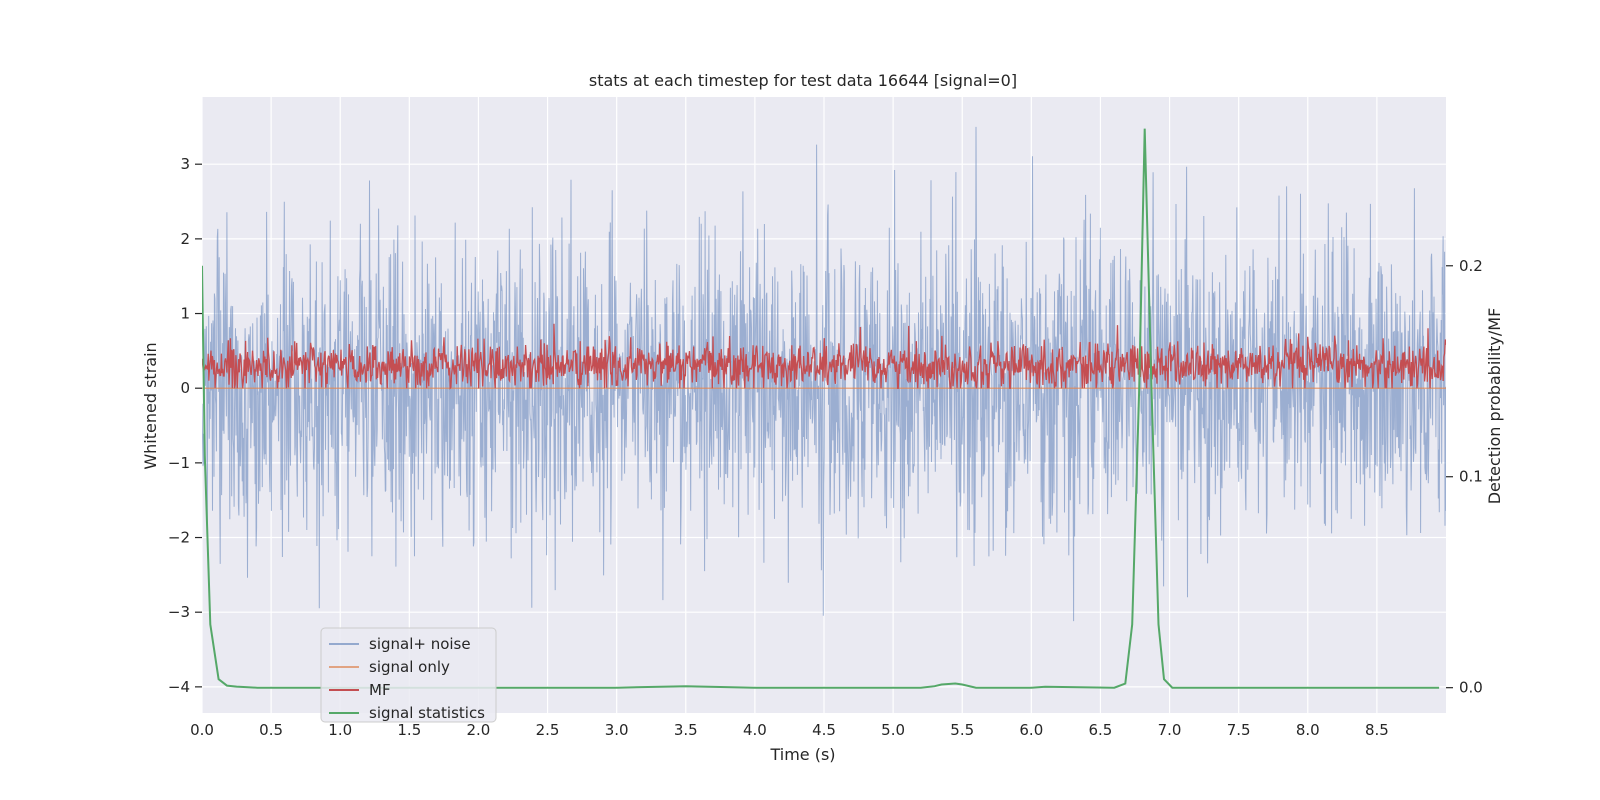  Describe the element at coordinates (1377, 730) in the screenshot. I see `x-tick-label: 8.5` at that location.